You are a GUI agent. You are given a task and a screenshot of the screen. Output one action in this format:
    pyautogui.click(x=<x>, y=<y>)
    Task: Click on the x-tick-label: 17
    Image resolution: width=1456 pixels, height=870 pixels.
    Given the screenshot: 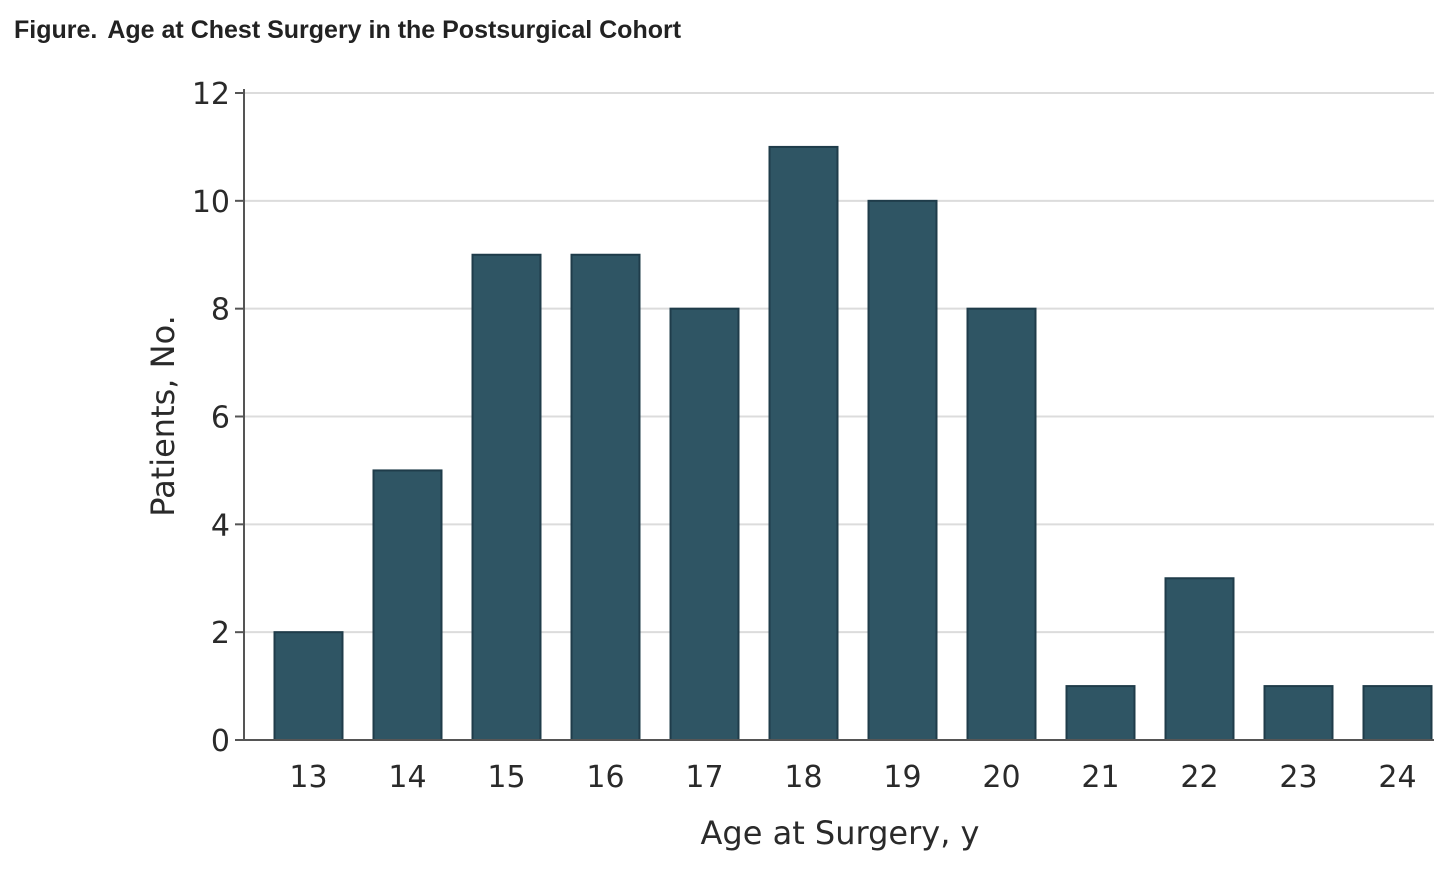 What is the action you would take?
    pyautogui.click(x=704, y=777)
    